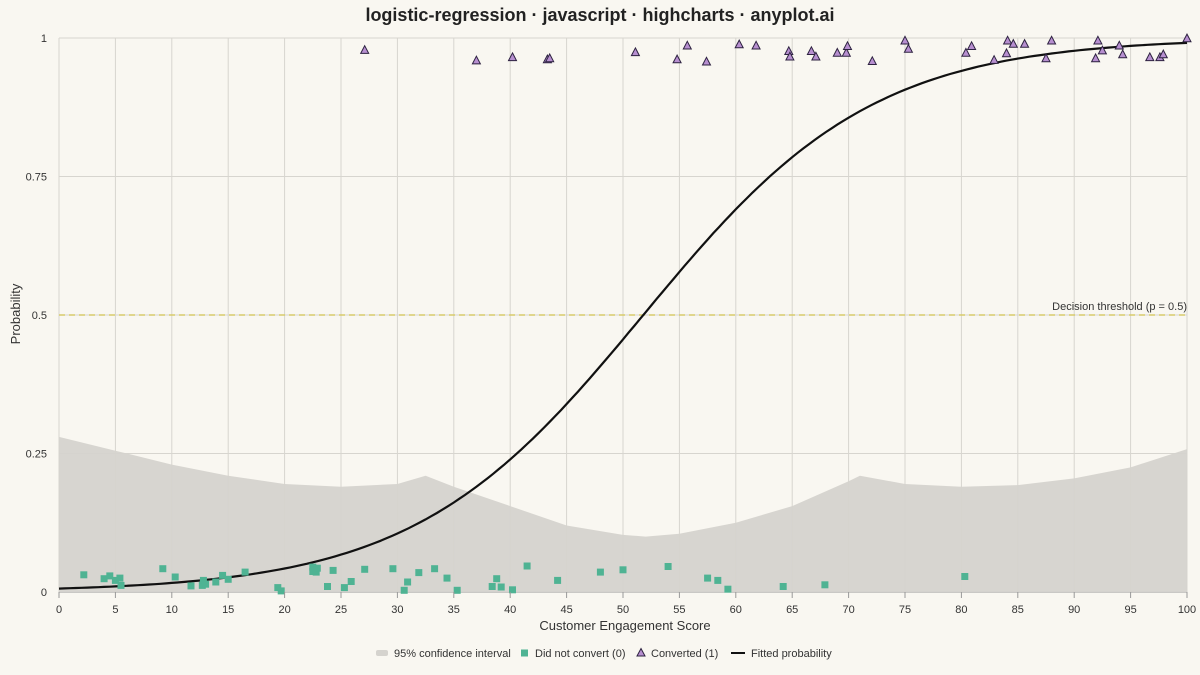 The image size is (1200, 675). Describe the element at coordinates (454, 610) in the screenshot. I see `x-tick-label: 35` at that location.